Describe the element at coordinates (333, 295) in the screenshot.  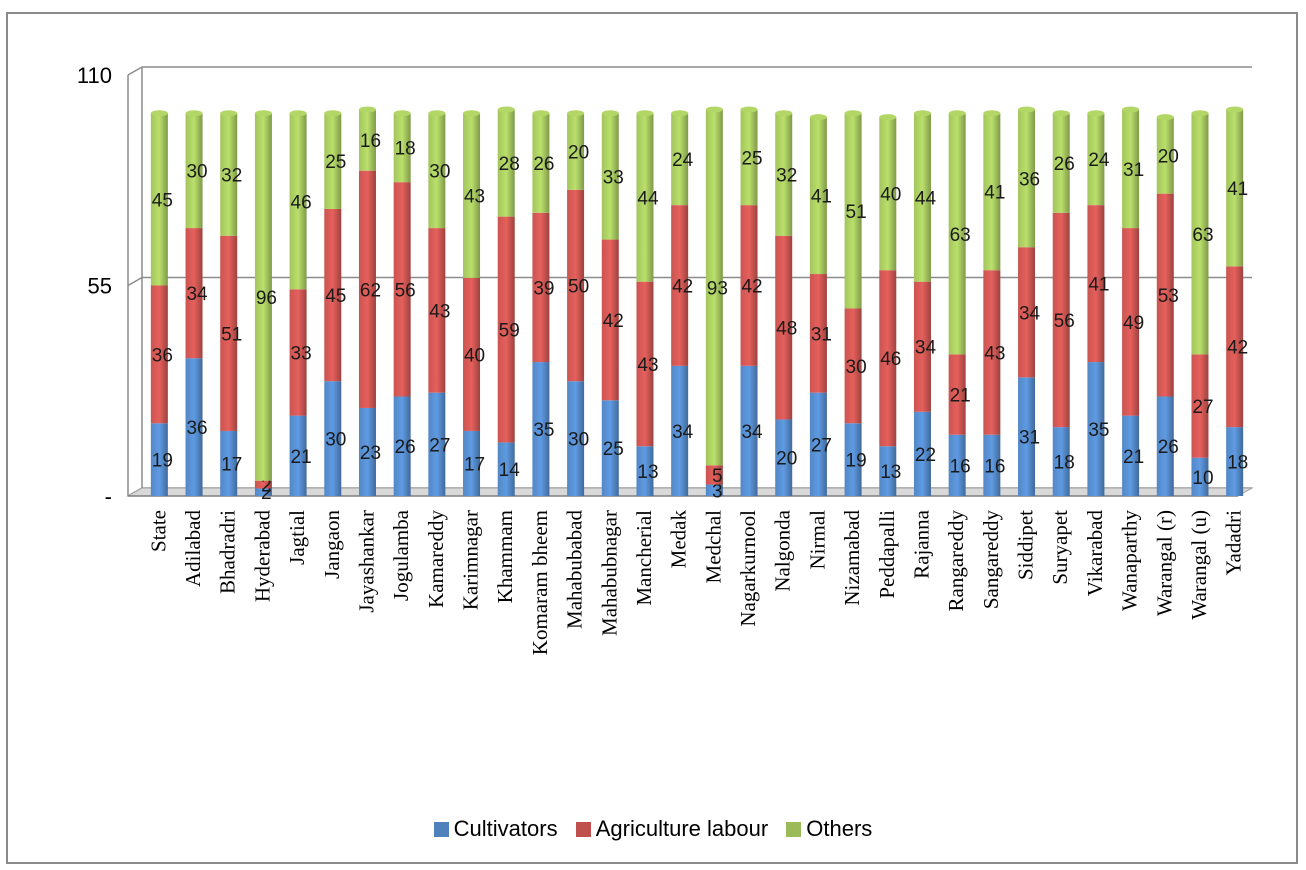
I see `bar-agriculture-labour-jangaon` at that location.